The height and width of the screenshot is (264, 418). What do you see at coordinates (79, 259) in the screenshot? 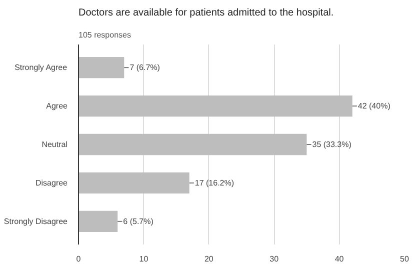
I see `x-tick-label: 0` at bounding box center [79, 259].